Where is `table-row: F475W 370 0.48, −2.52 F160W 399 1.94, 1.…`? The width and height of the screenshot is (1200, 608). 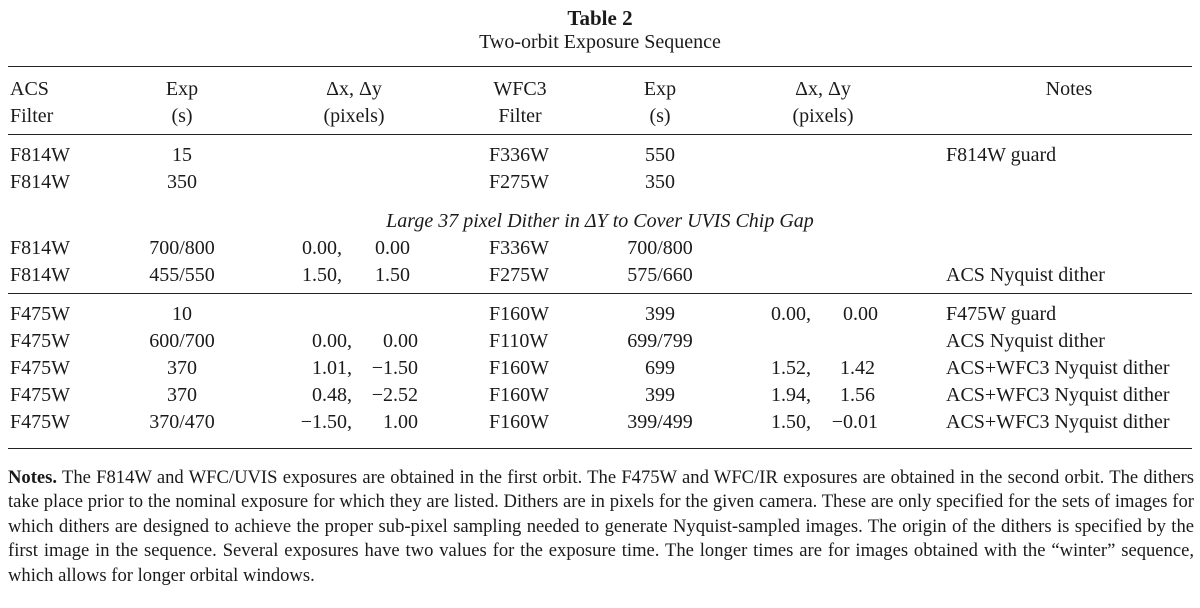
table-row: F475W 370 0.48, −2.52 F160W 399 1.94, 1.… is located at coordinates (600, 395).